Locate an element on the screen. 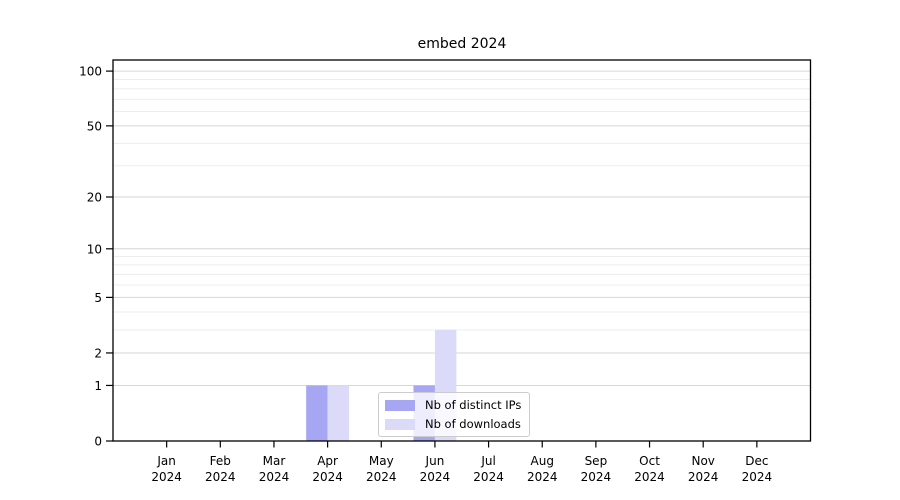  legend-label-distinct-ips: Nb of distinct IPs is located at coordinates (473, 405).